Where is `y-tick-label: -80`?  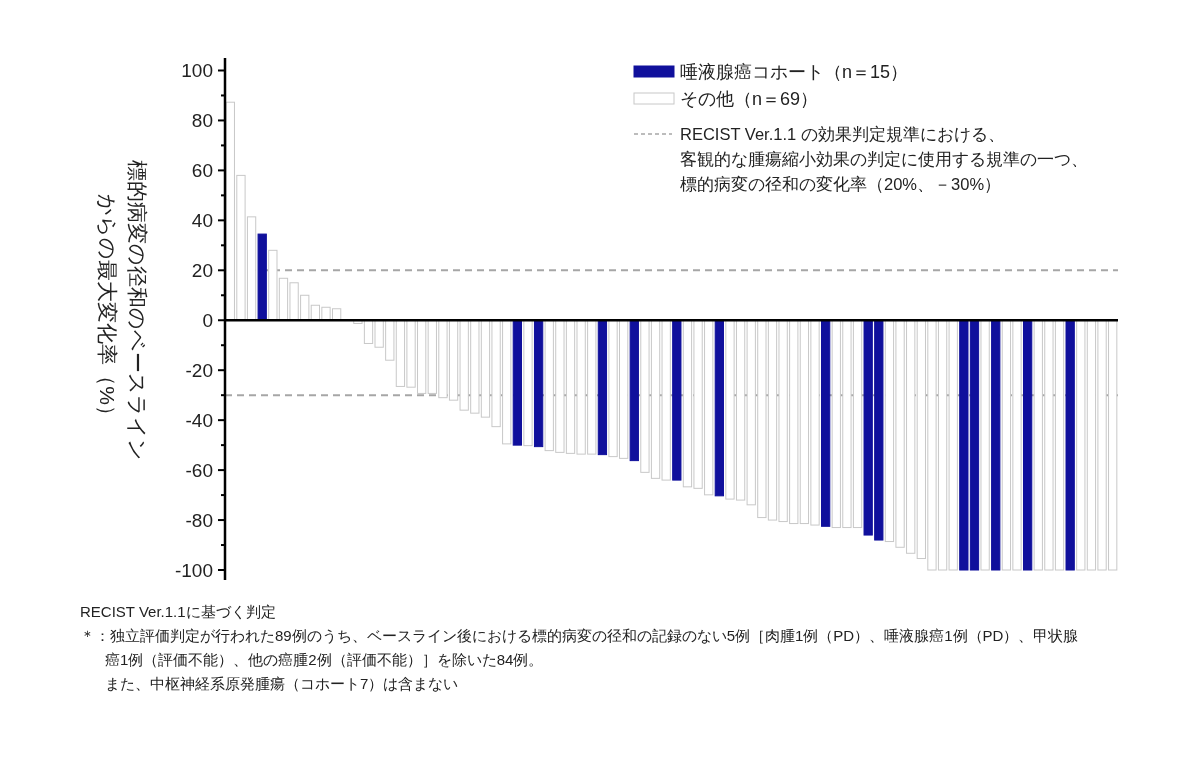 y-tick-label: -80 is located at coordinates (199, 520).